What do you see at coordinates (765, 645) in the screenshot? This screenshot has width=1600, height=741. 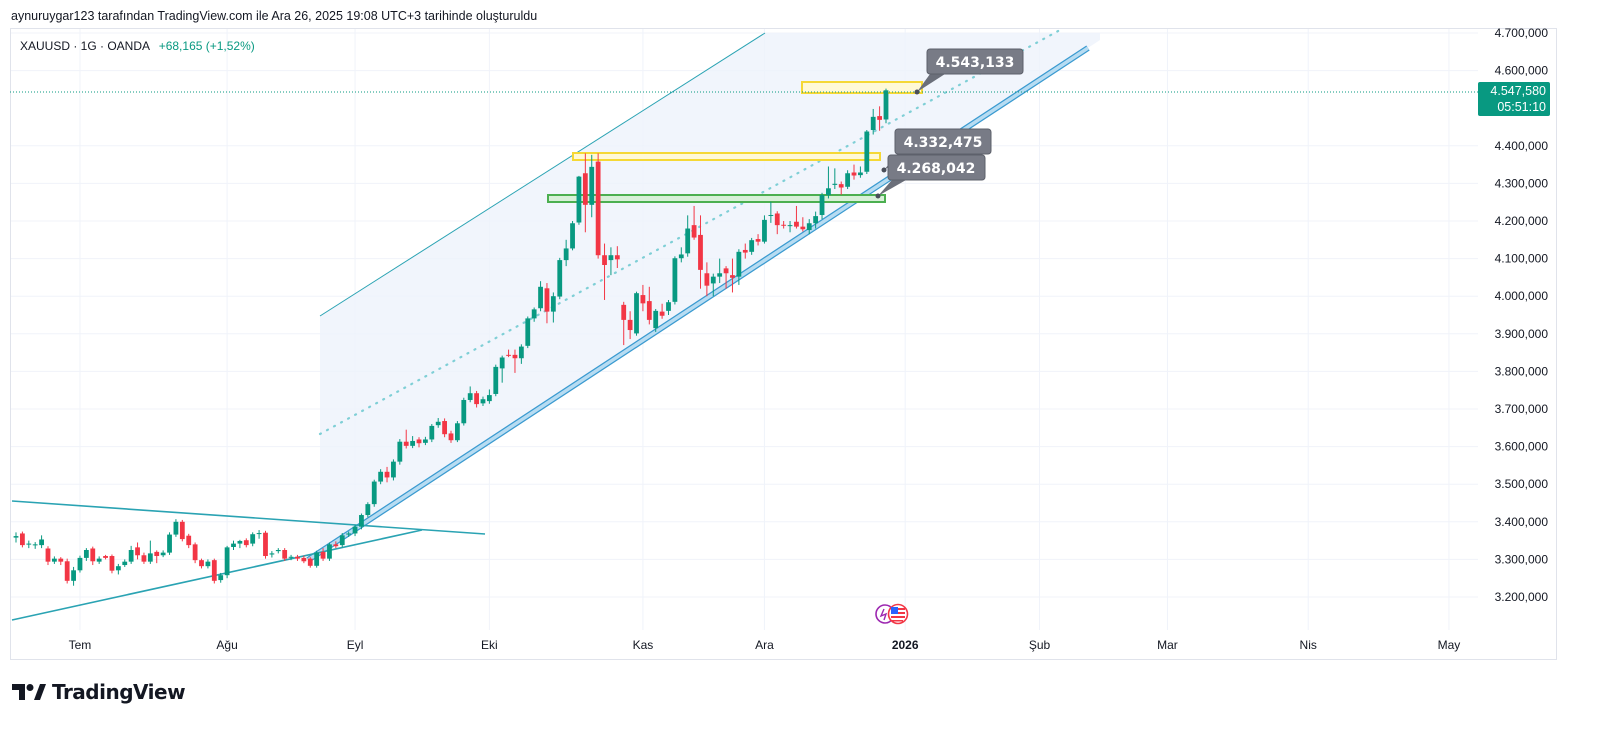 I see `time-axis: Tem Ağu Eyl Eki Kas Ara 2026 Şub Mar Nis May` at bounding box center [765, 645].